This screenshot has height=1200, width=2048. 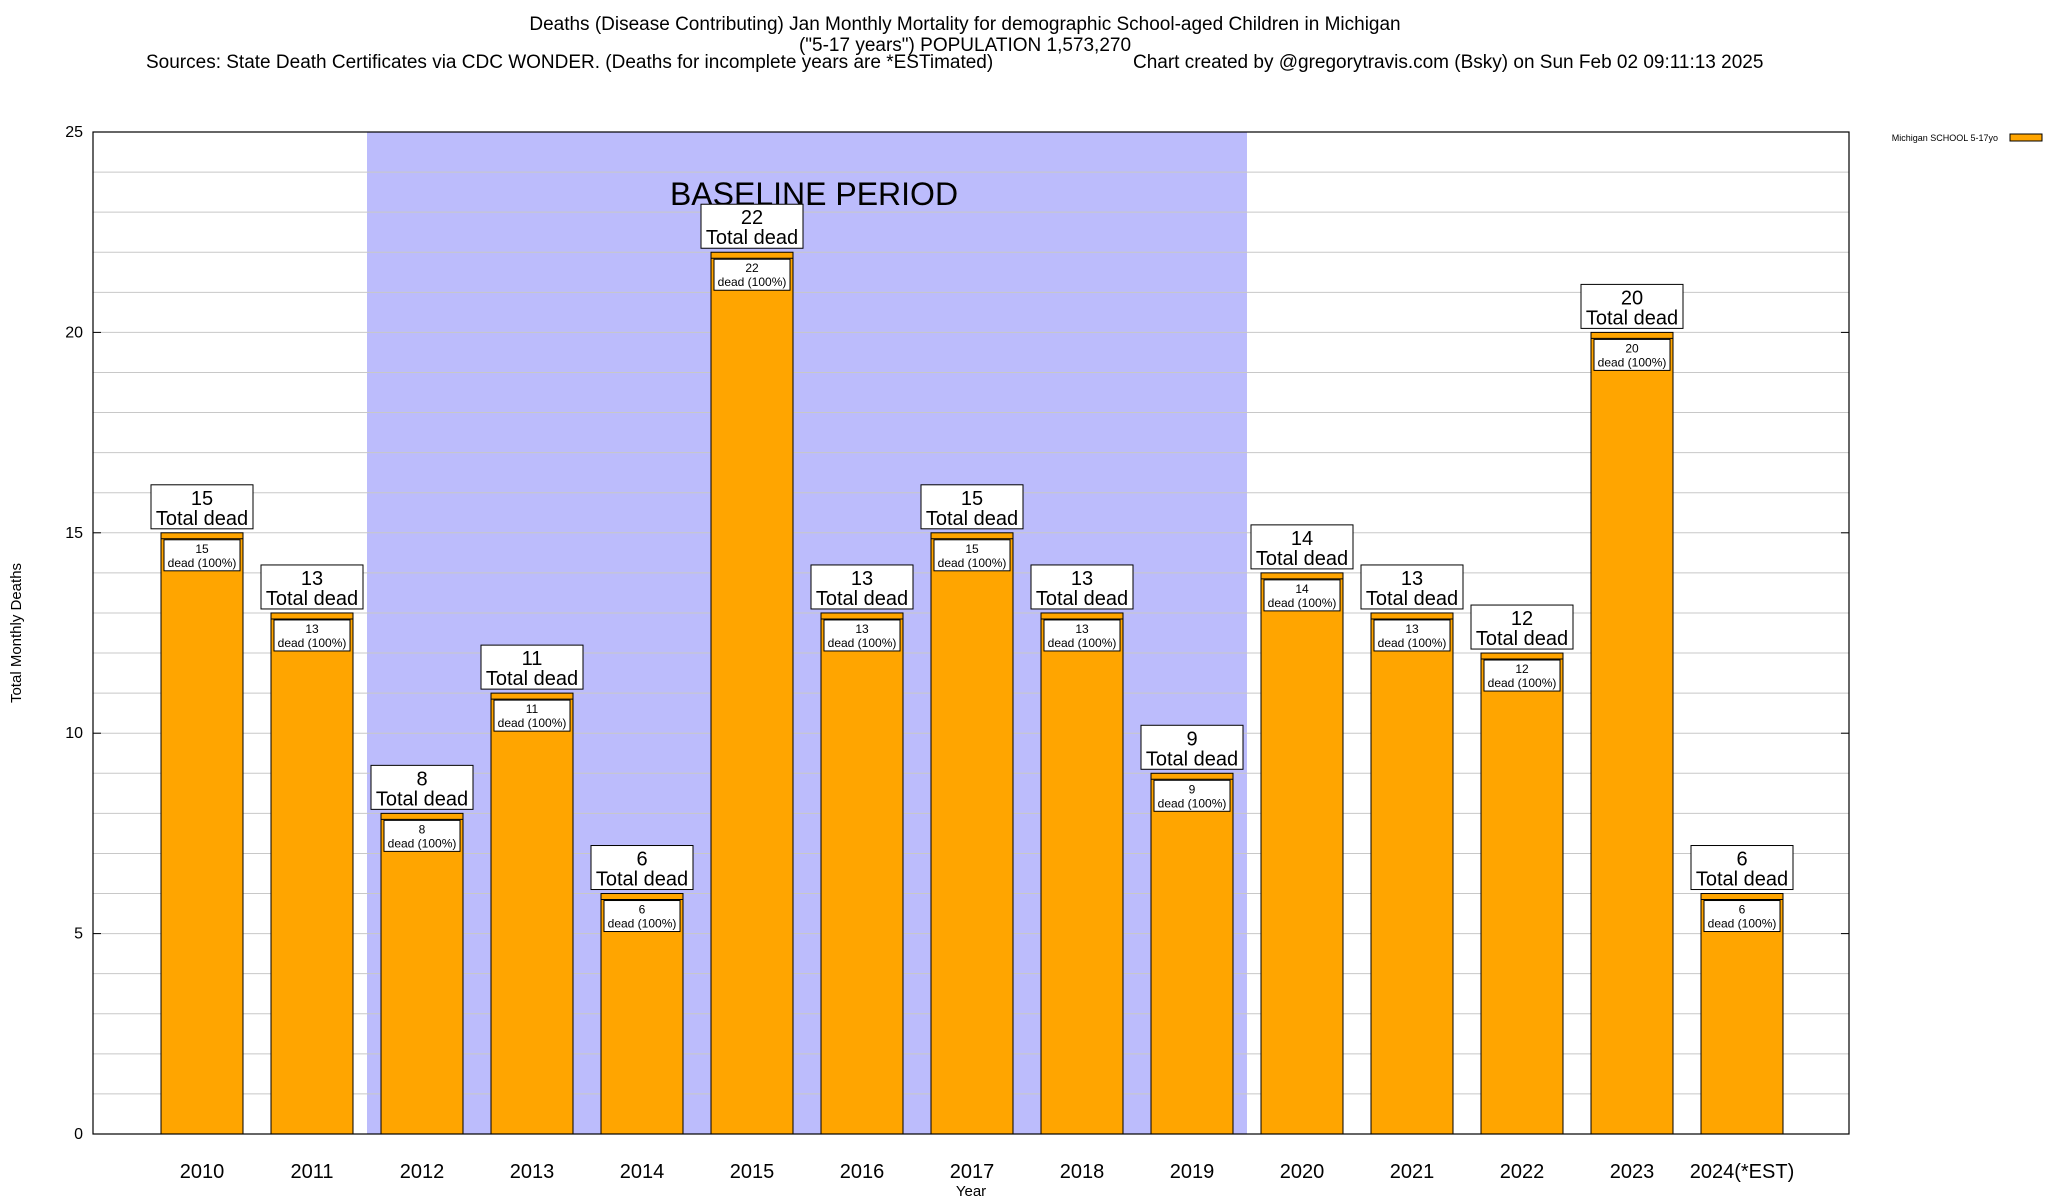 What do you see at coordinates (1945, 138) in the screenshot?
I see `legend-label: Michigan SCHOOL 5-17yo` at bounding box center [1945, 138].